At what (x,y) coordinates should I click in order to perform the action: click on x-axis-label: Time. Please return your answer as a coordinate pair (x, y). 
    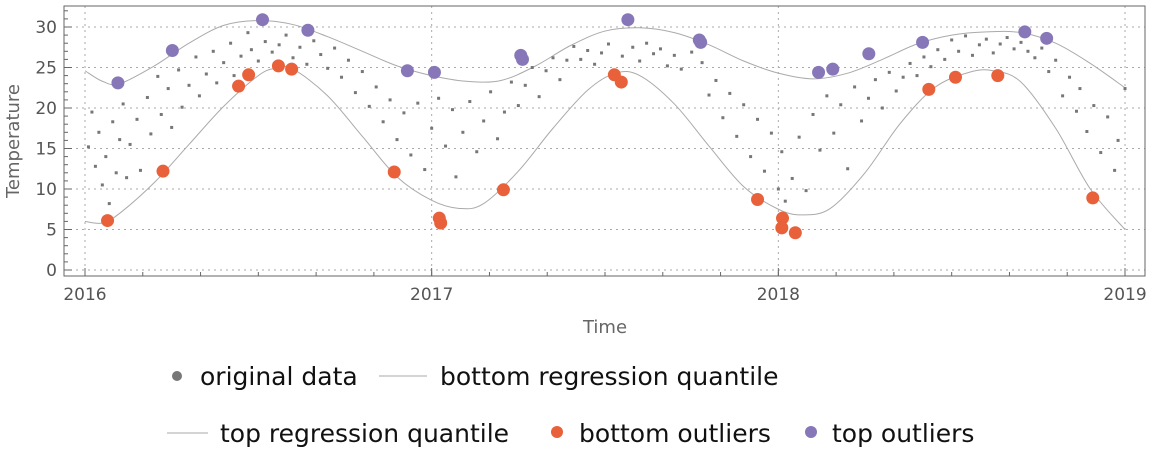
    Looking at the image, I should click on (604, 327).